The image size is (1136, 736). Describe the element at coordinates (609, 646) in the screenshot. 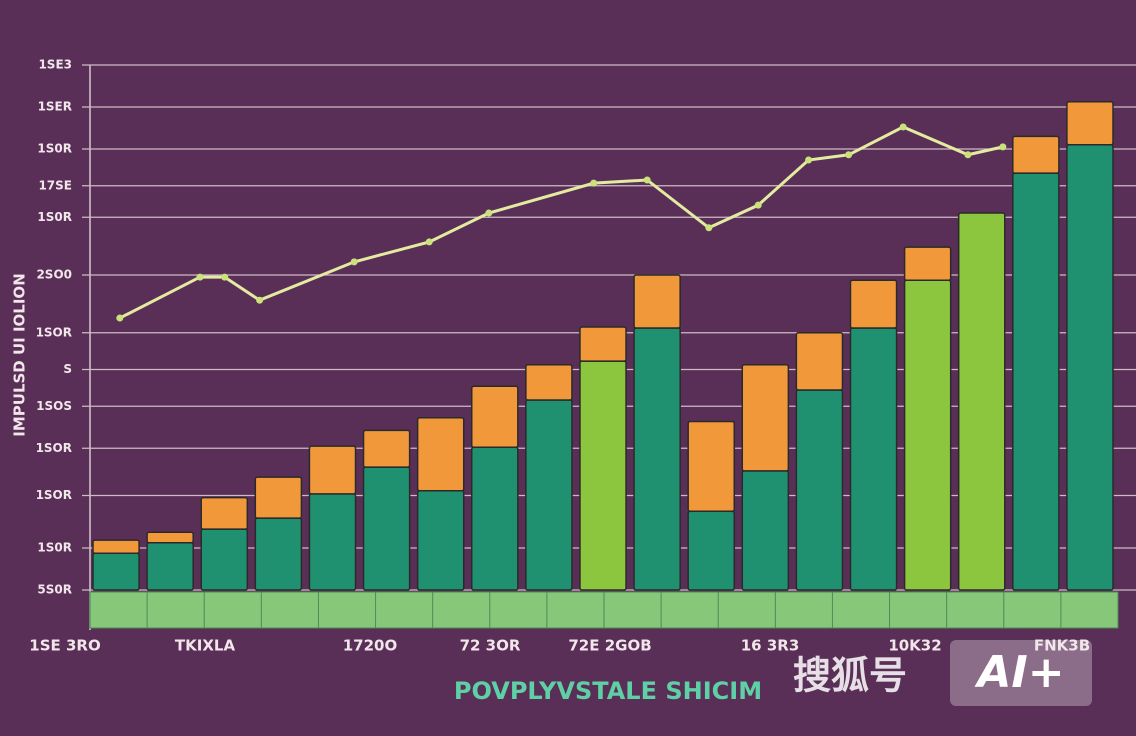

I see `x-tick-label: 72E 2GOB` at that location.